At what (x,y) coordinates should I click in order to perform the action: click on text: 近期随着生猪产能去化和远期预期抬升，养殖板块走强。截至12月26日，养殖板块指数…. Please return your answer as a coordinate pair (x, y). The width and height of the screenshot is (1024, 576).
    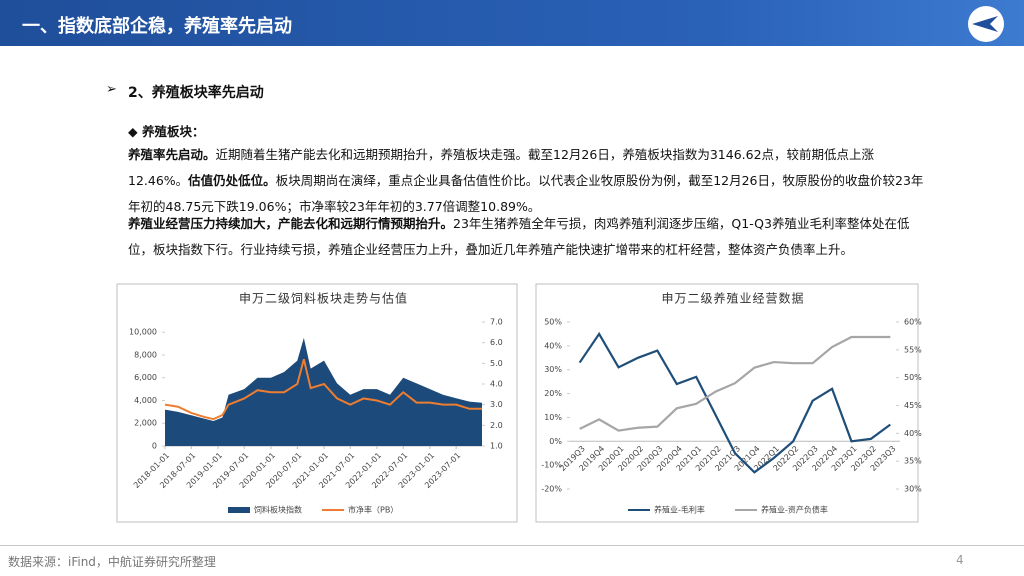
    Looking at the image, I should click on (501, 167).